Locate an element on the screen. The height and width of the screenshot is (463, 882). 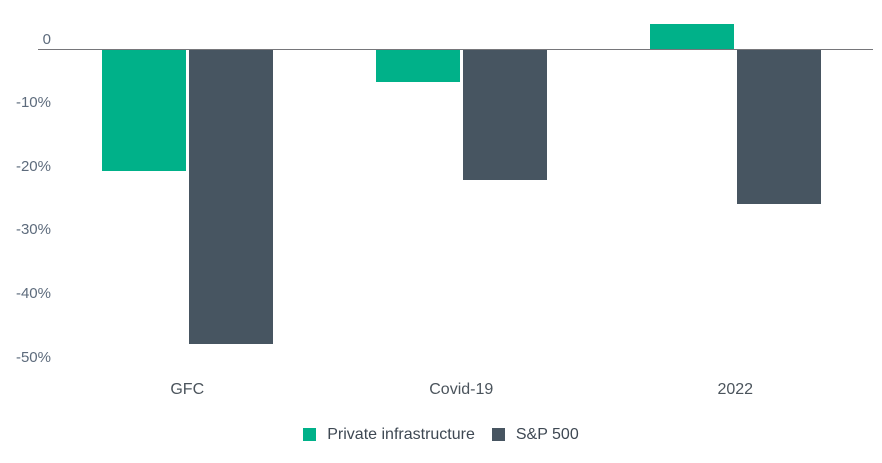
zero-axis-line is located at coordinates (455, 49).